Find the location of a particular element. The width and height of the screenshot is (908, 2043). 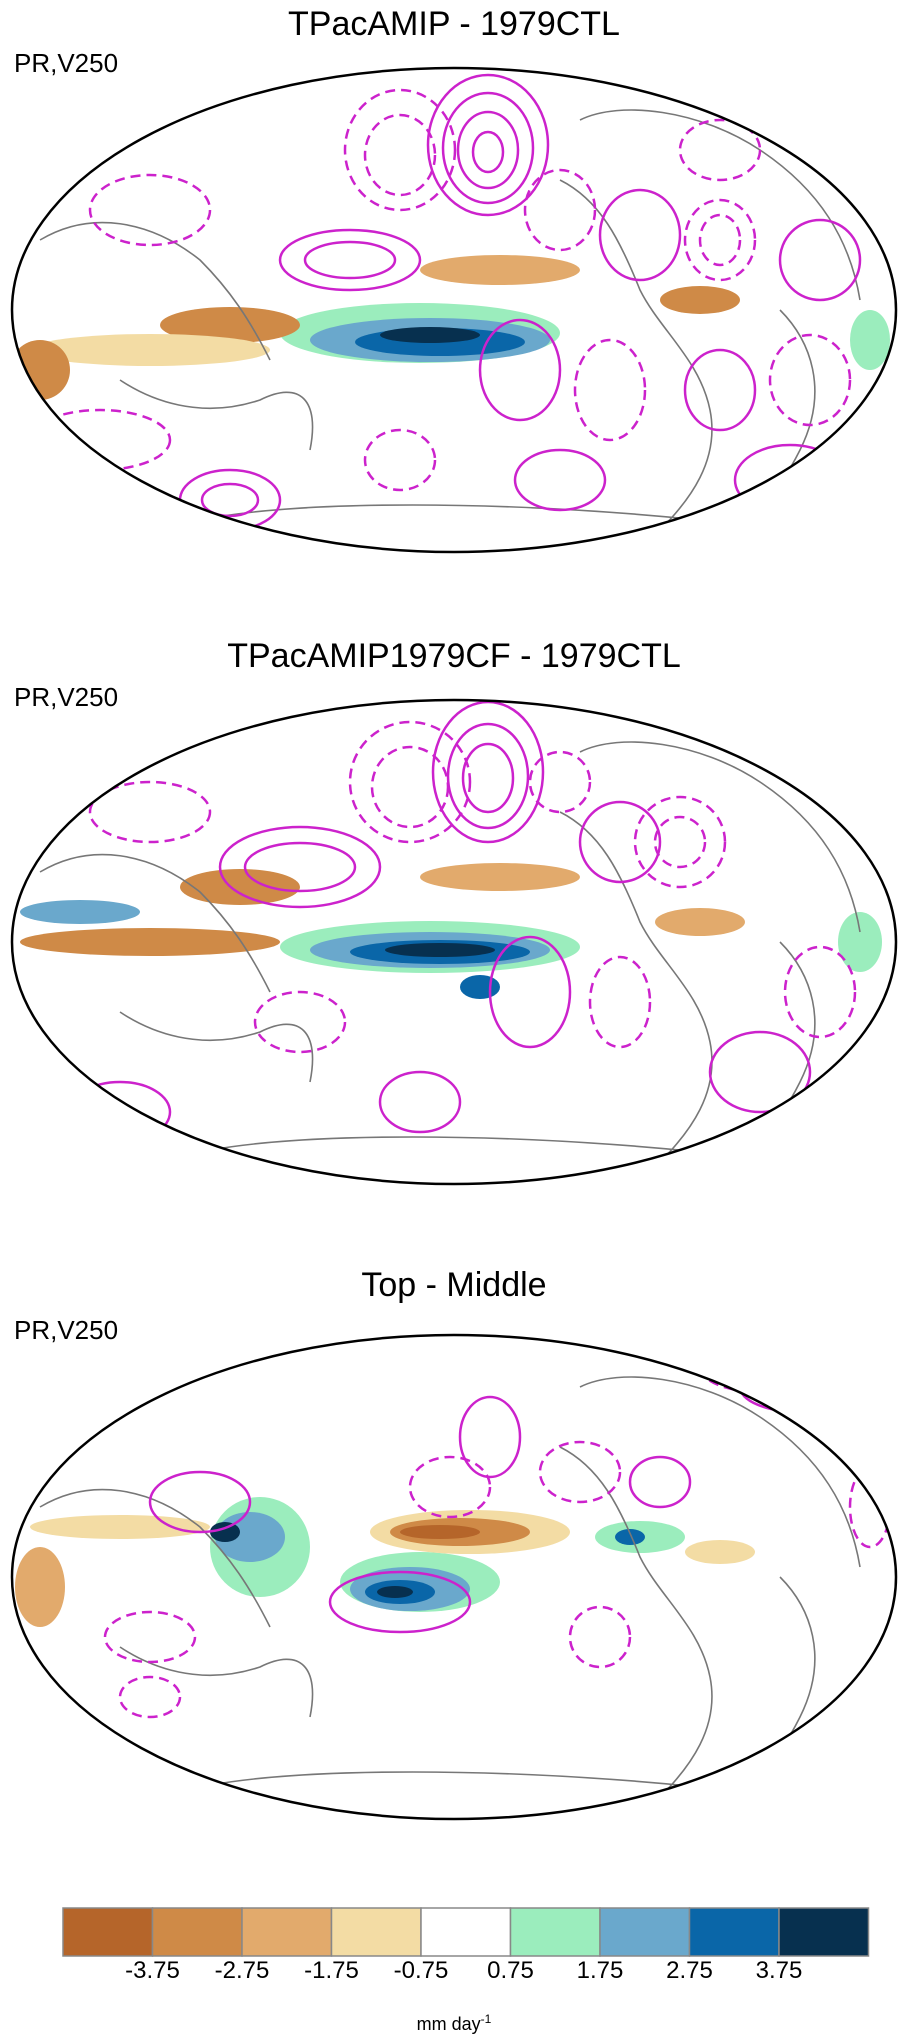

panel-2-precip-shading is located at coordinates (451, 931).